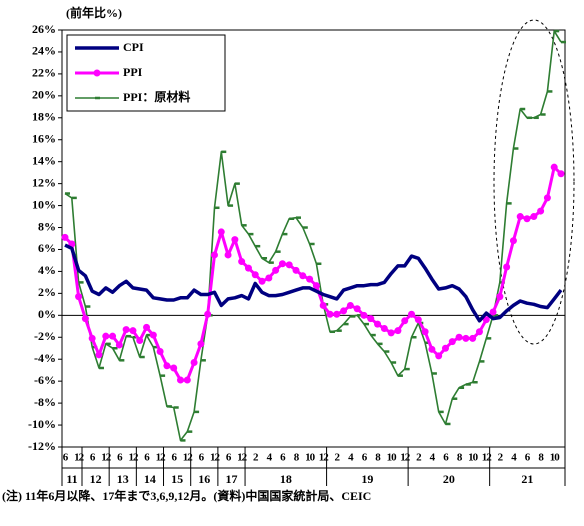 This screenshot has width=584, height=526. Describe the element at coordinates (44, 138) in the screenshot. I see `y-tick-label: 16%` at that location.